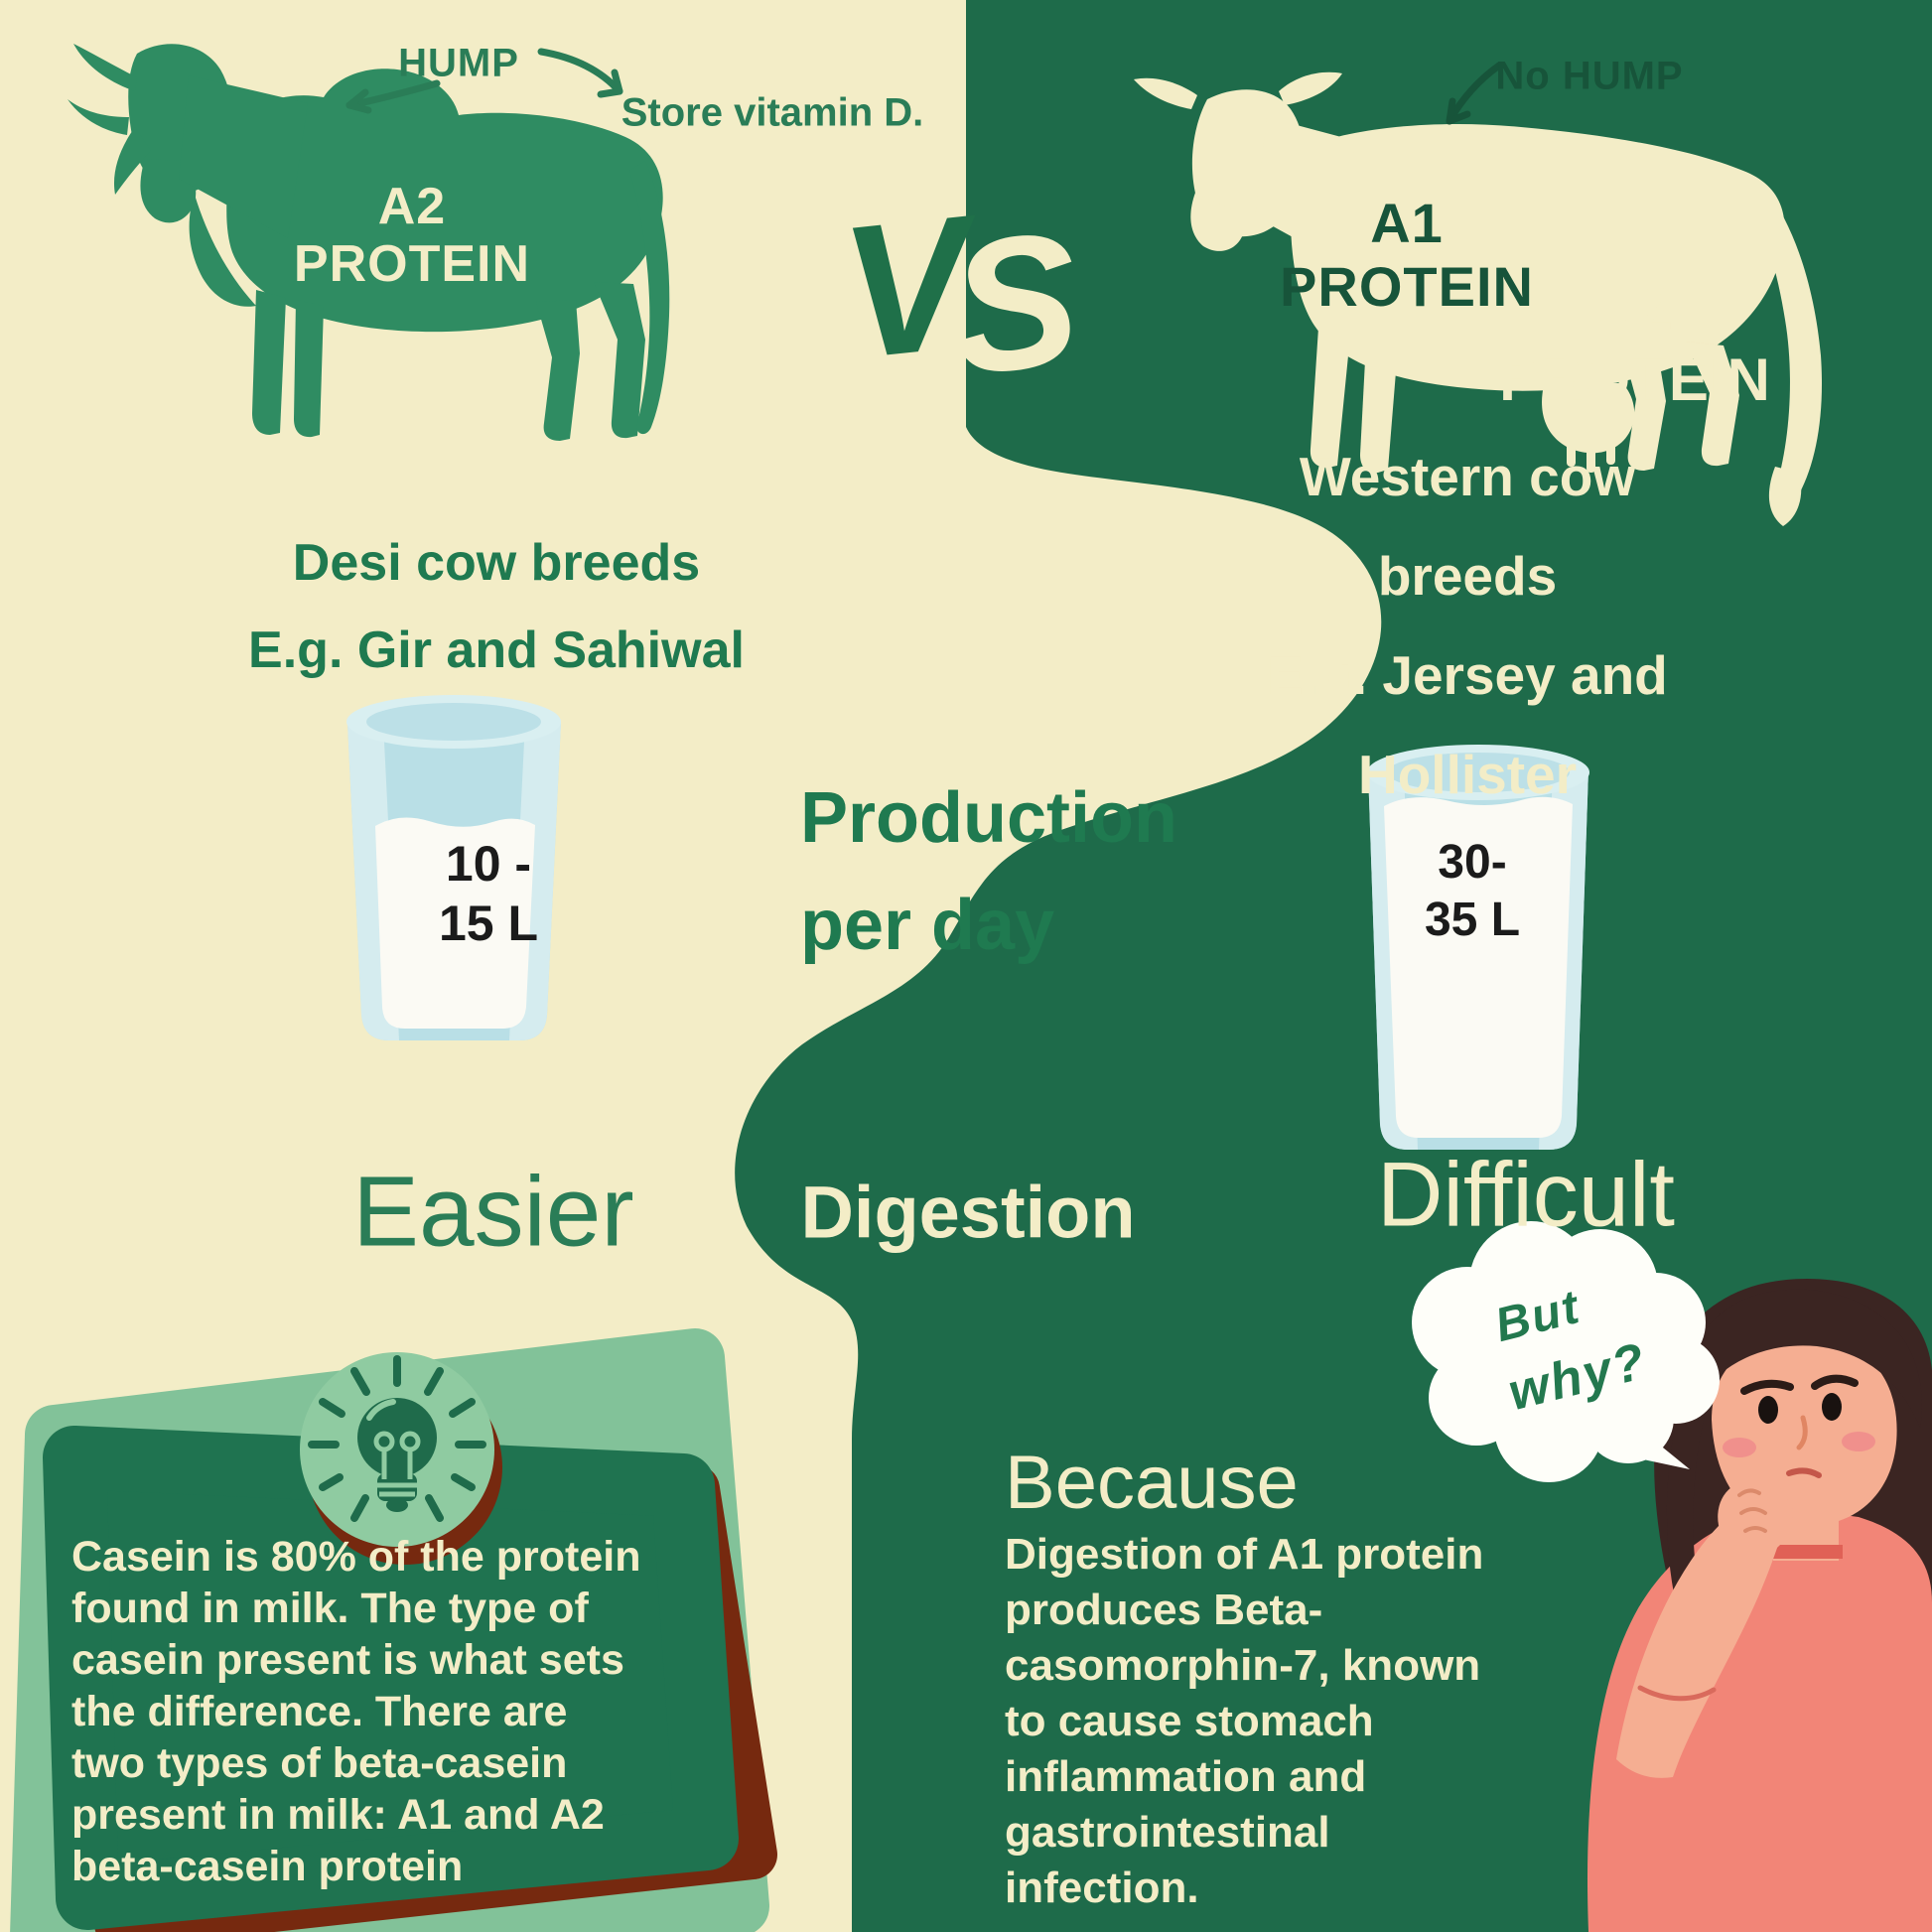  Describe the element at coordinates (1689, 1500) in the screenshot. I see `woman-hair-lock` at that location.